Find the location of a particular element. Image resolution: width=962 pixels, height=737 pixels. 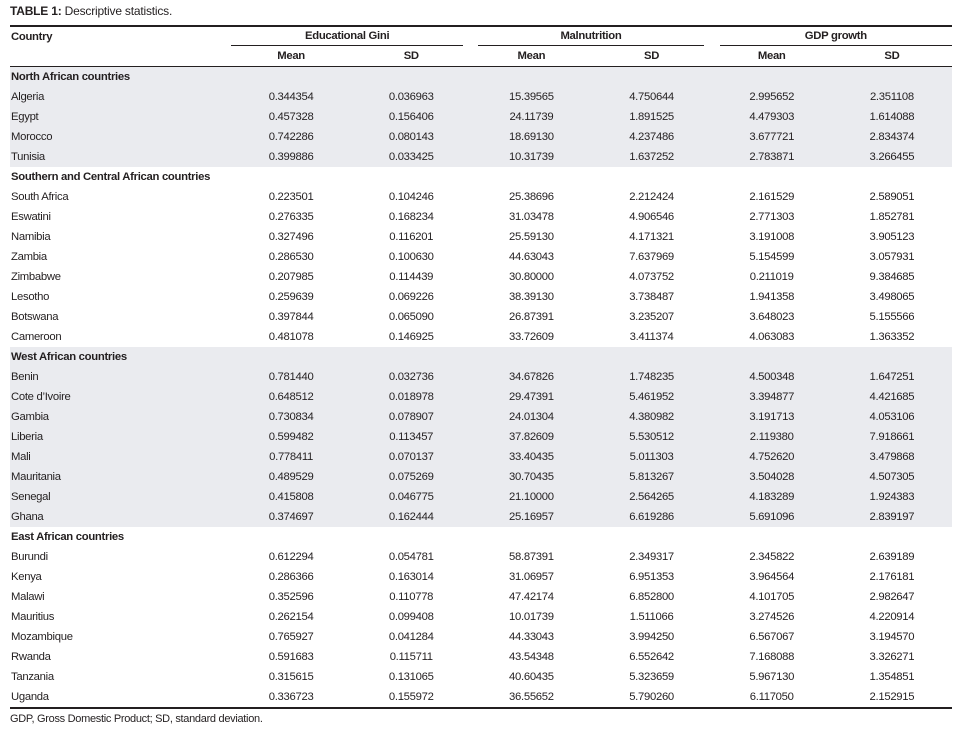

gdp-sd: 2.982647 is located at coordinates (892, 597).